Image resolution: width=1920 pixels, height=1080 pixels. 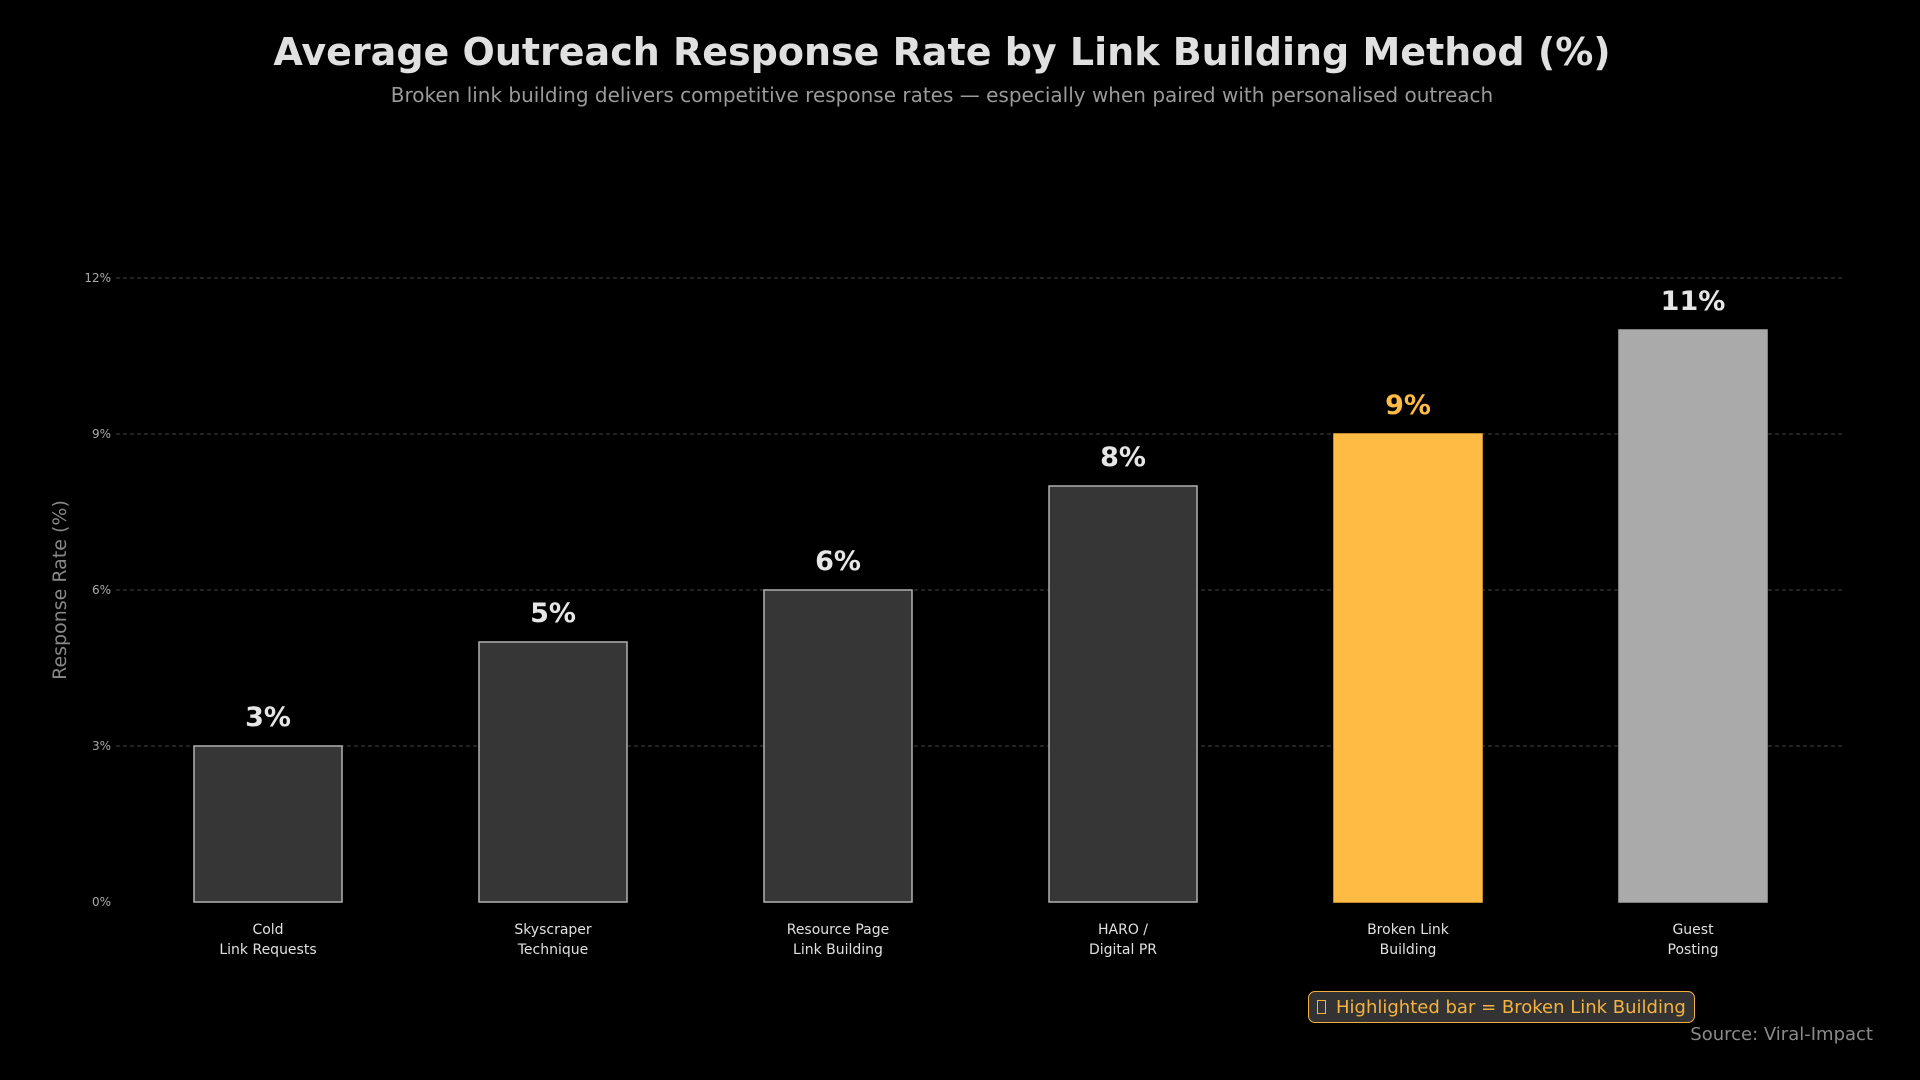 I want to click on y-axis-label: Response Rate (%), so click(x=60, y=590).